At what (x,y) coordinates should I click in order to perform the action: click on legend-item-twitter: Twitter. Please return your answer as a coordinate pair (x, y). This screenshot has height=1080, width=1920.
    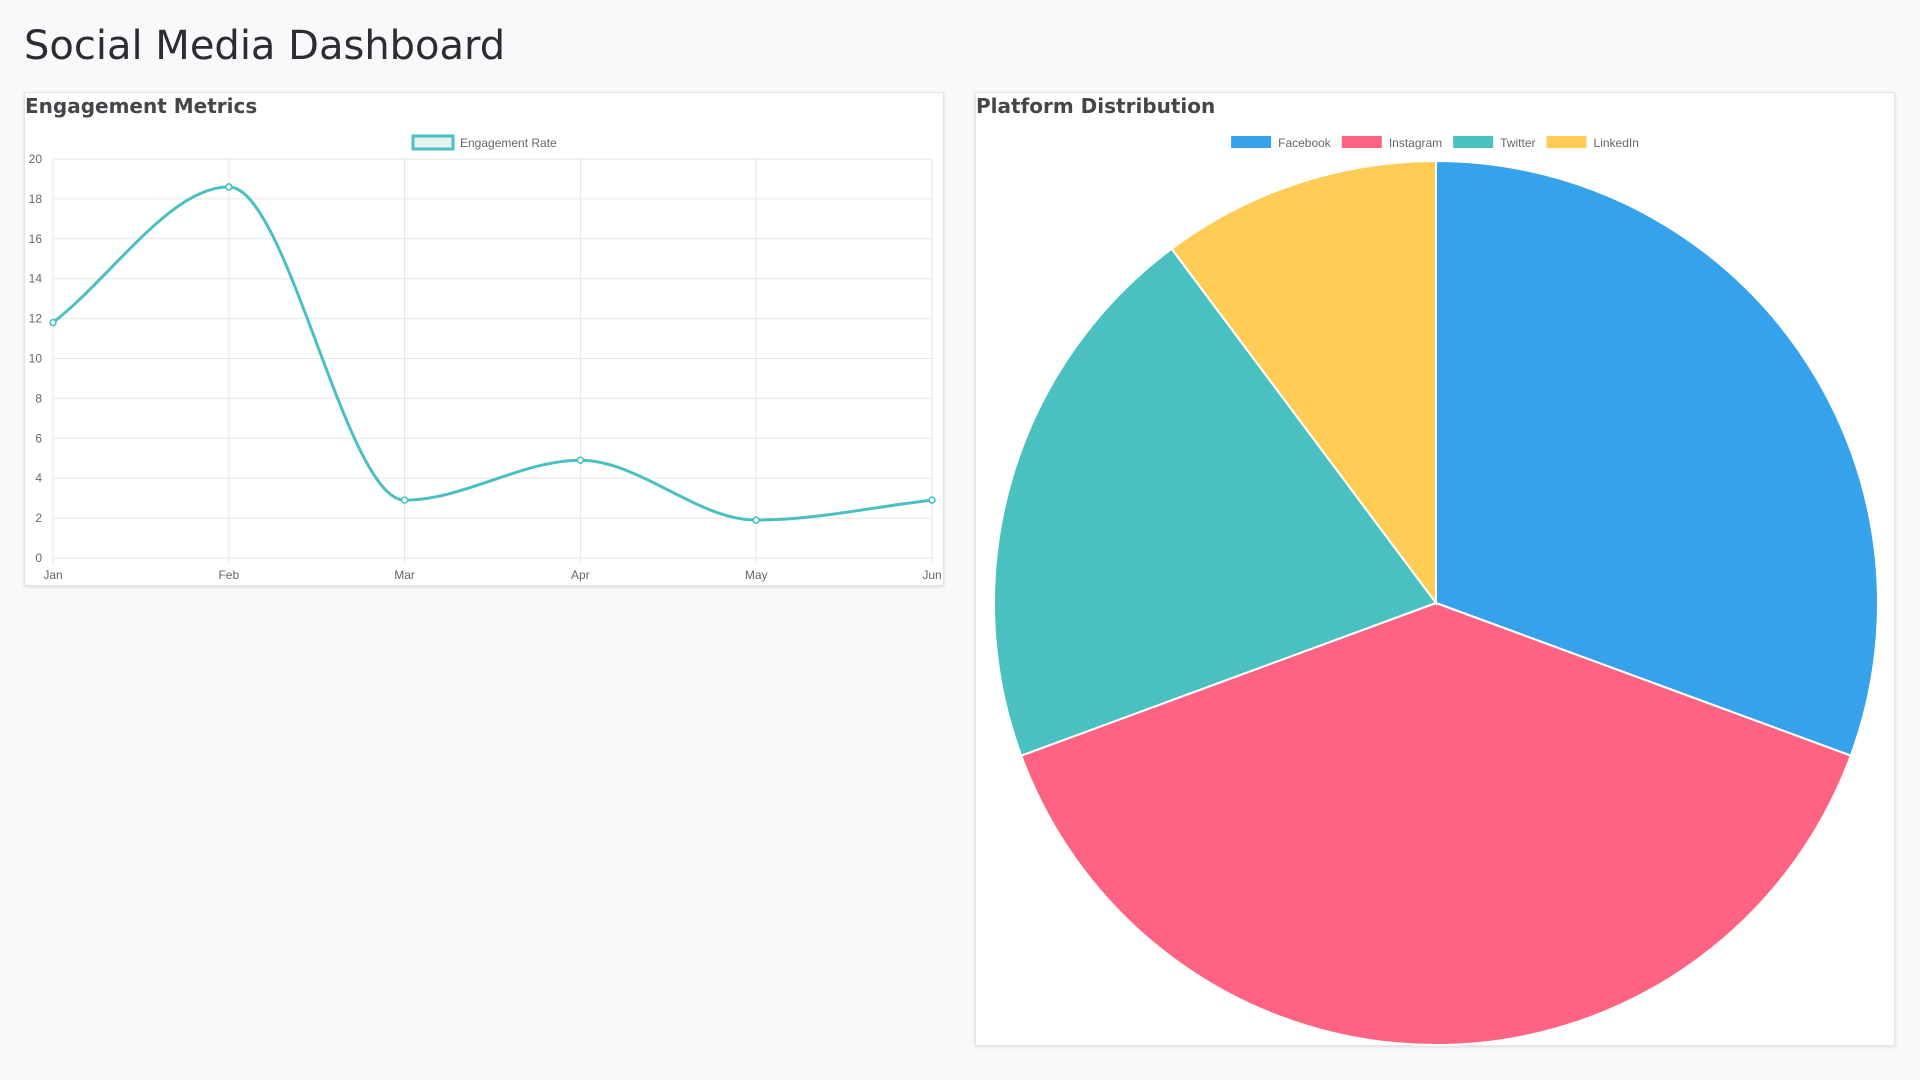
    Looking at the image, I should click on (1494, 143).